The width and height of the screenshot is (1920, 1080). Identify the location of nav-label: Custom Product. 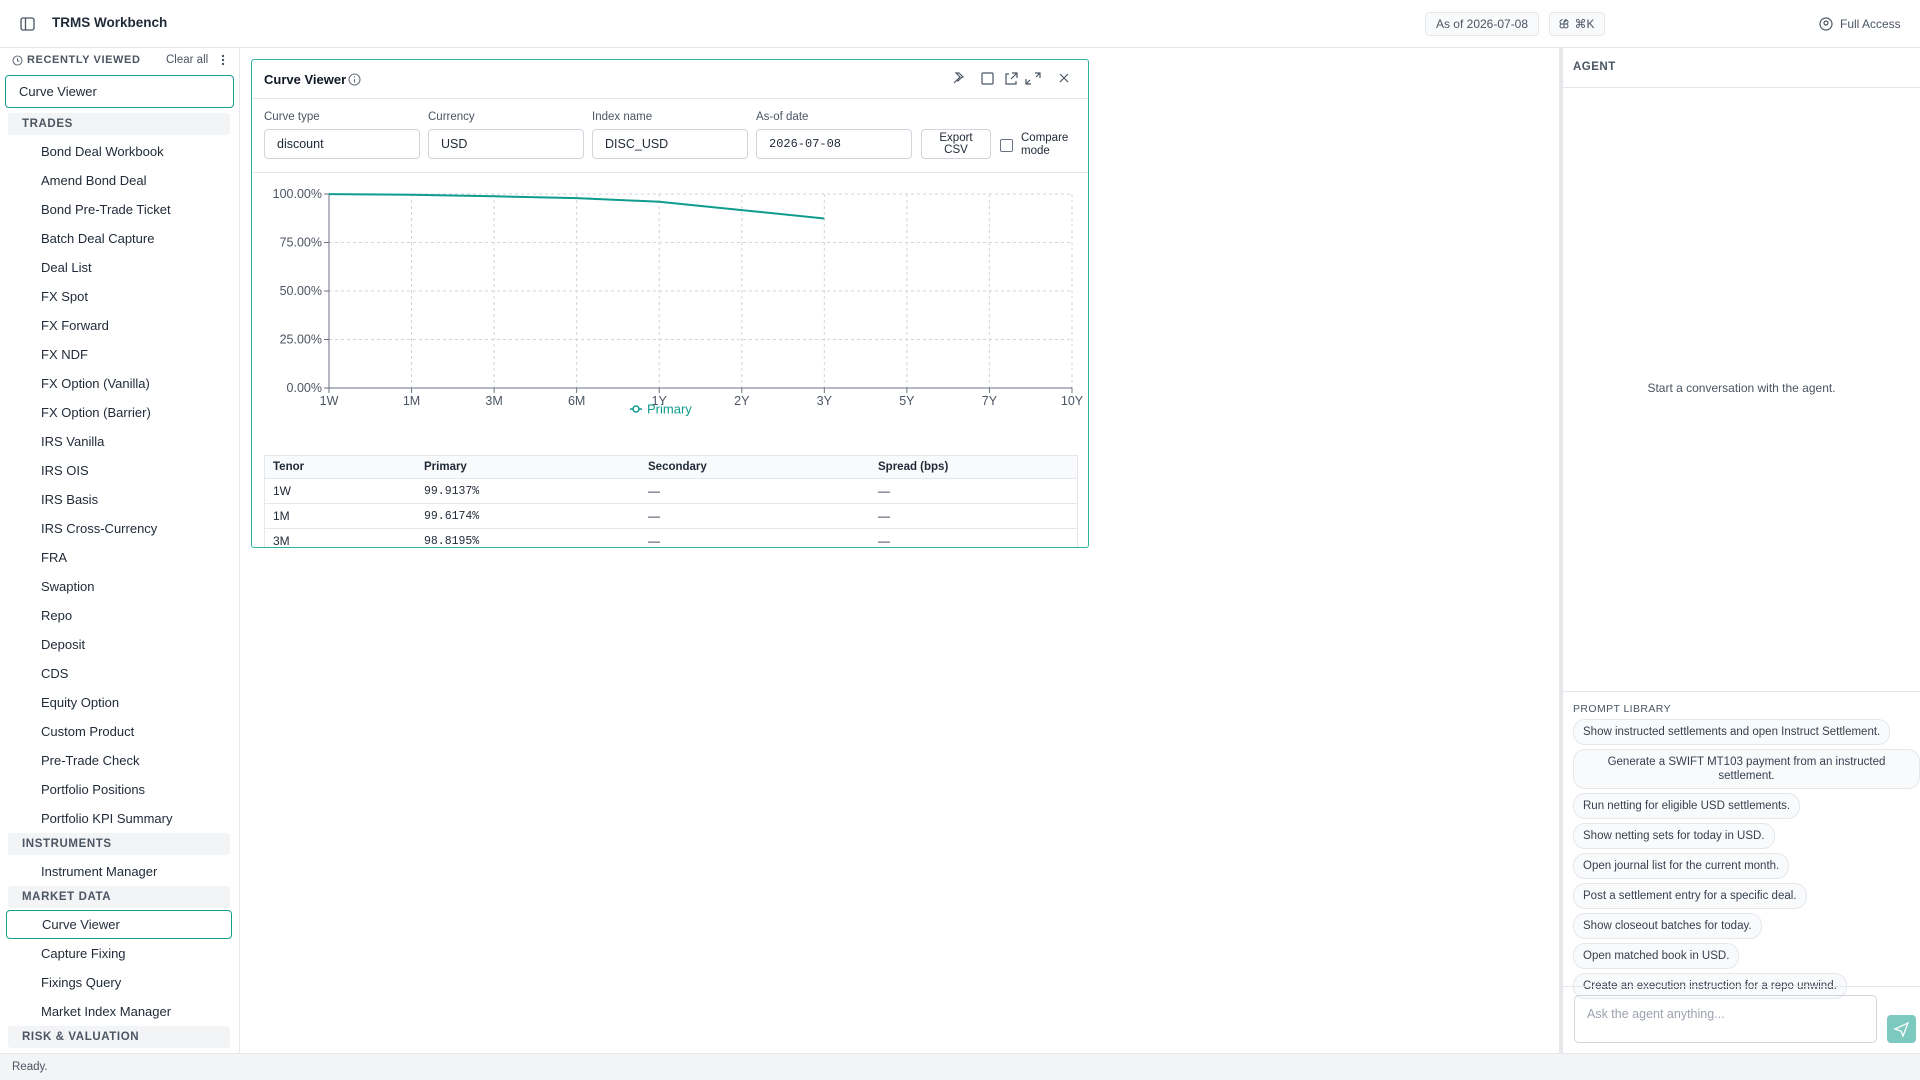
(88, 731).